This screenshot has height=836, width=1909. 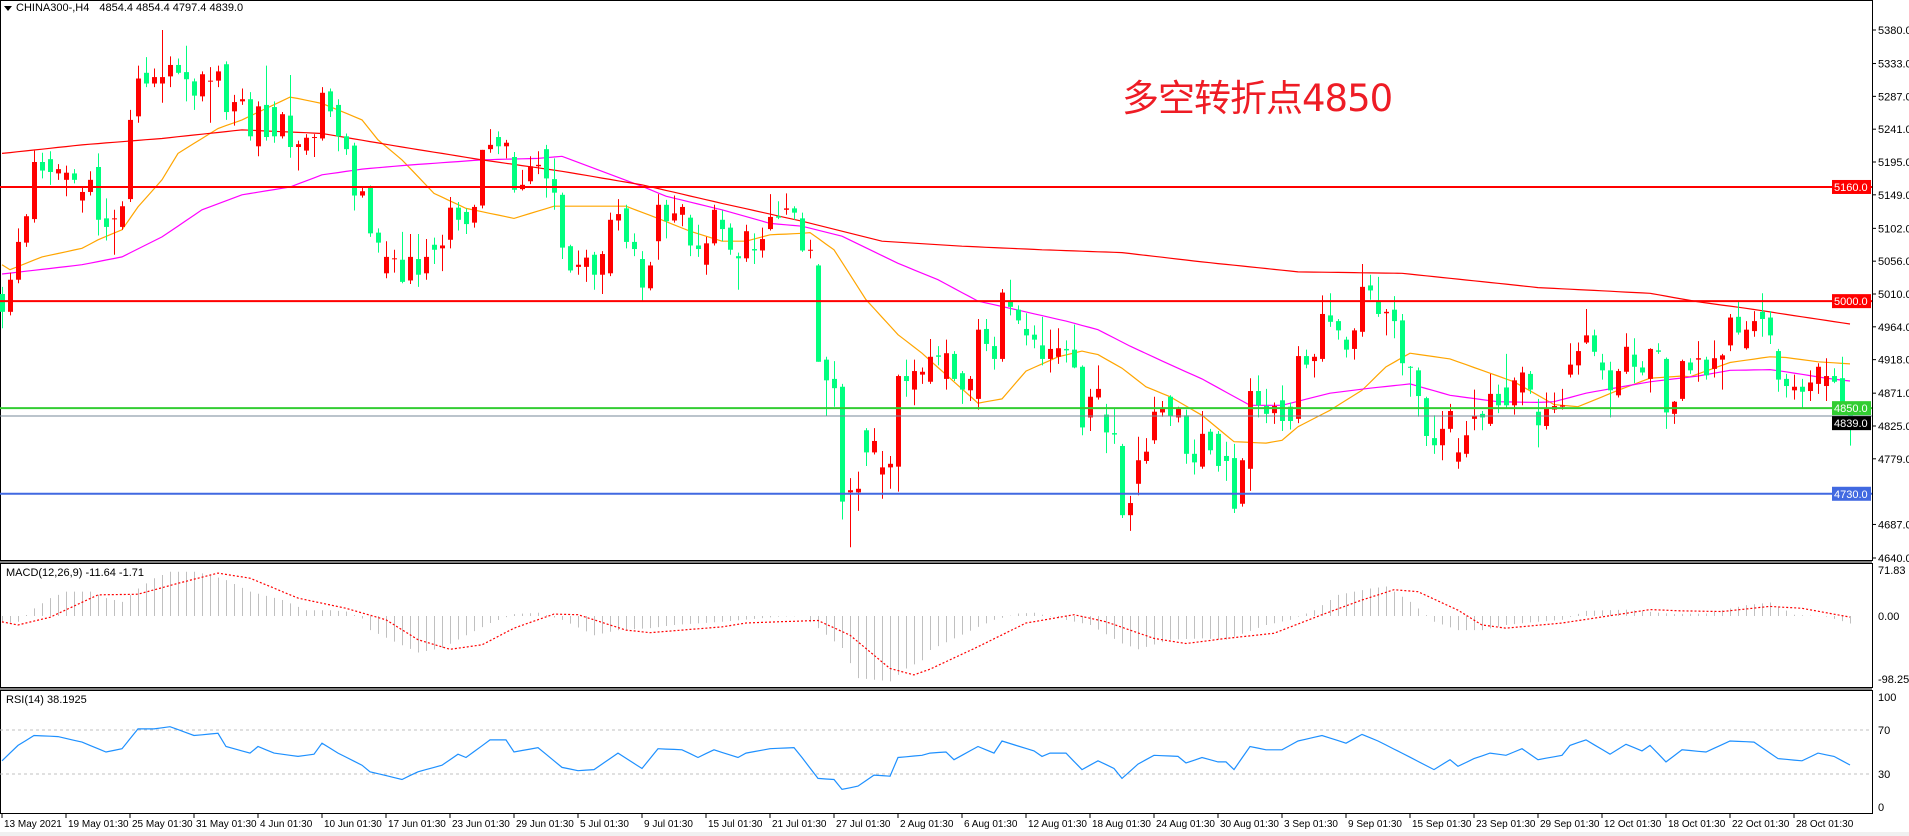 I want to click on price-tick-label: 5195.0, so click(x=1893, y=163).